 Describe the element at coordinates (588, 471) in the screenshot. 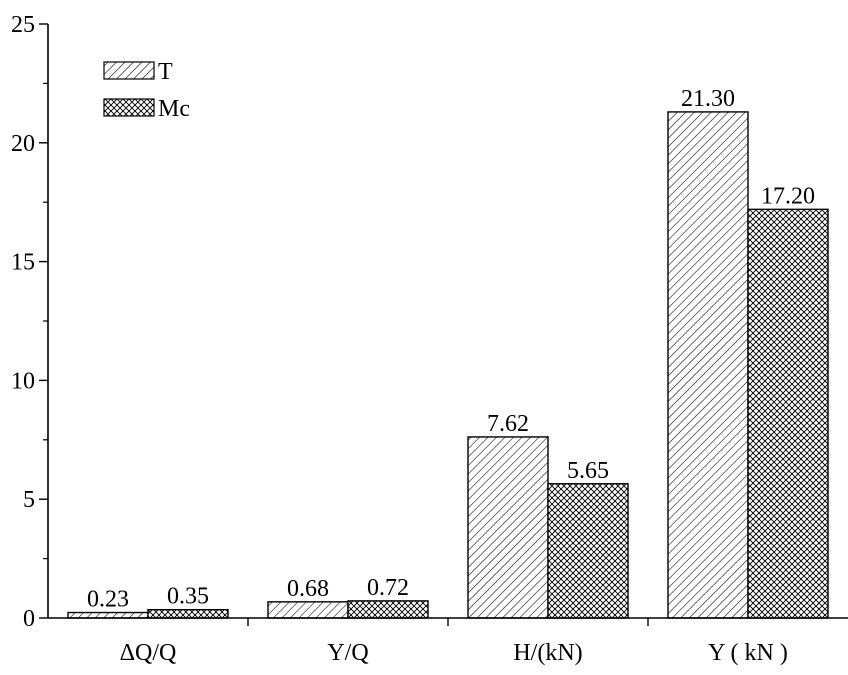

I see `data-label-mc-2: 5.65` at that location.